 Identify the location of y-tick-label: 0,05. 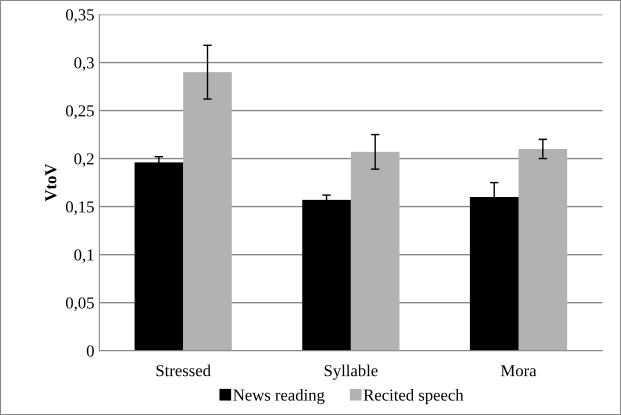
(80, 304).